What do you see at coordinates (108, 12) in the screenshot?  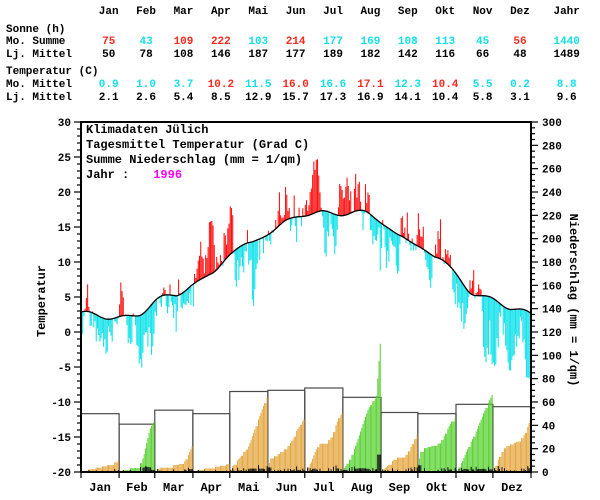 I see `column-header: Jan` at bounding box center [108, 12].